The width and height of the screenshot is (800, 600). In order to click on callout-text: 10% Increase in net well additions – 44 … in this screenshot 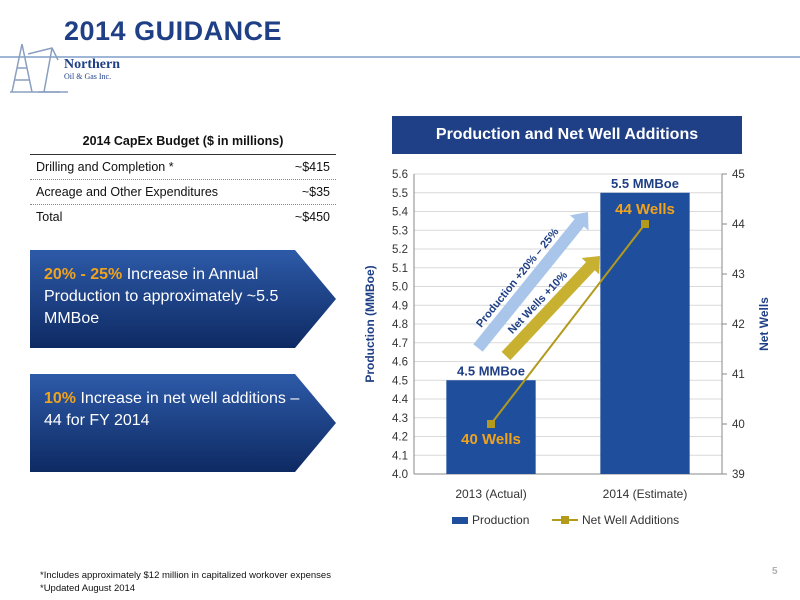, I will do `click(174, 410)`.